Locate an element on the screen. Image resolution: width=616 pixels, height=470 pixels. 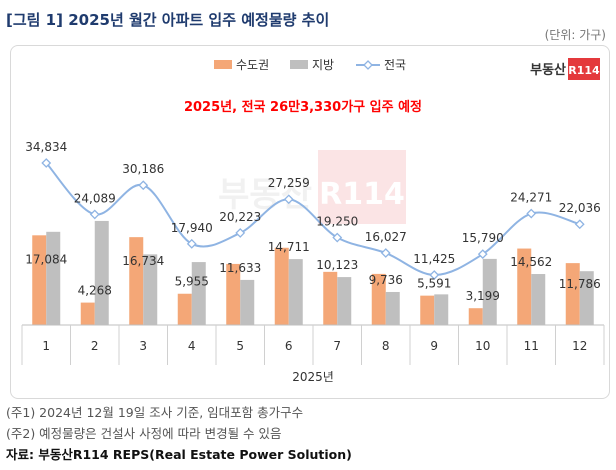
brand-logo-mark: R114 is located at coordinates (584, 70).